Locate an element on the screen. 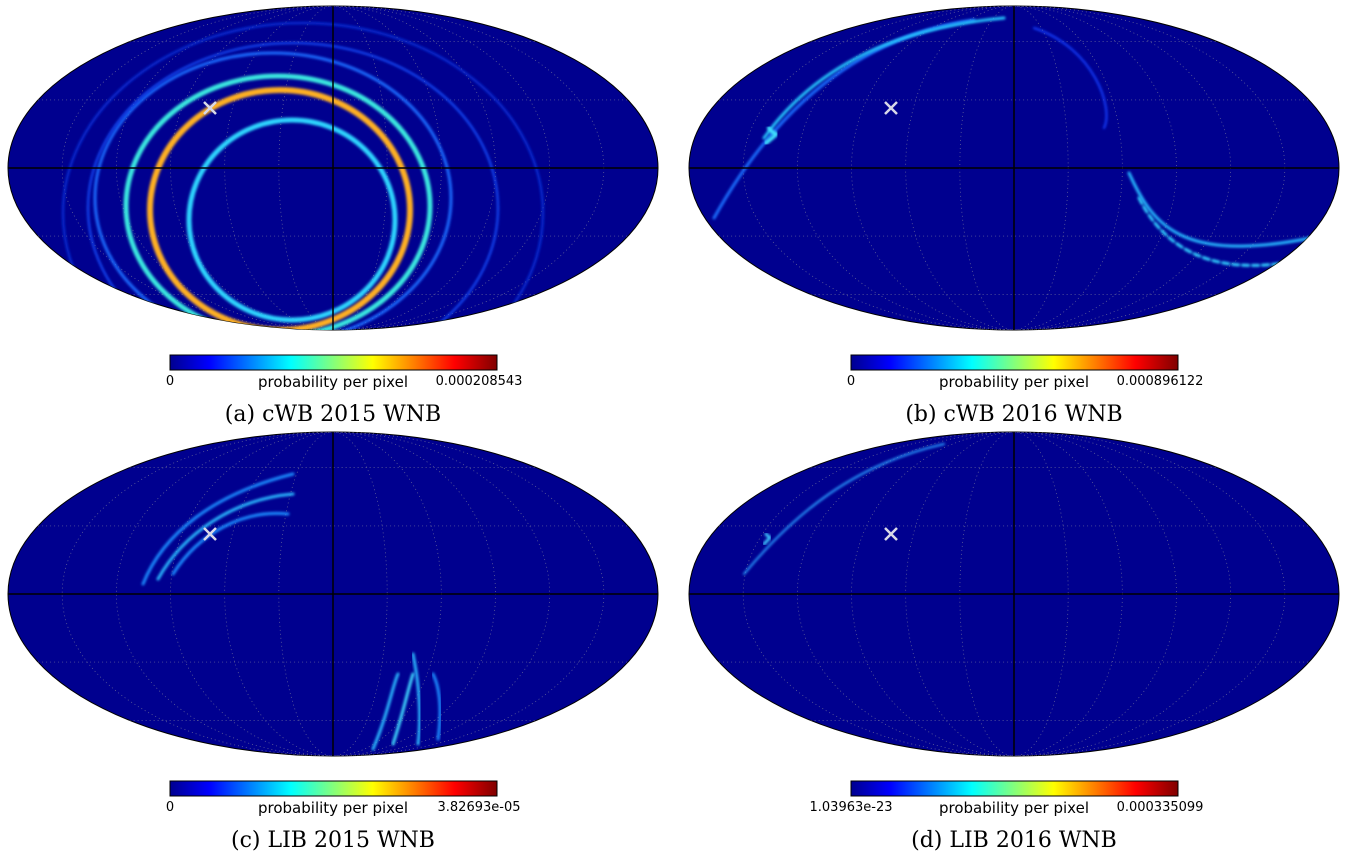  colorbar-min: 1.03963e-23 is located at coordinates (851, 807).